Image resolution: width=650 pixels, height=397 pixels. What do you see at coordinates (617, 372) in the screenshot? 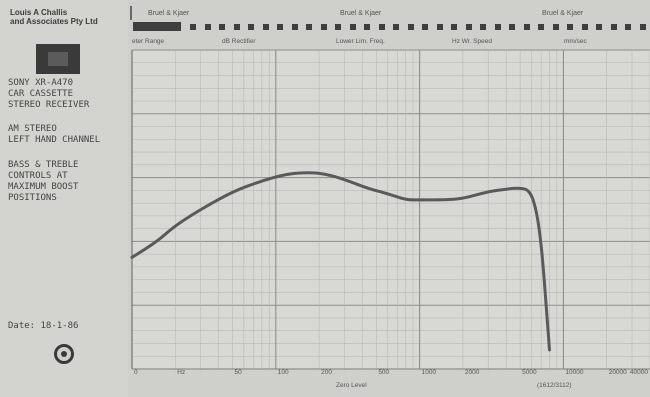
I see `x-tick-label: 20000` at bounding box center [617, 372].